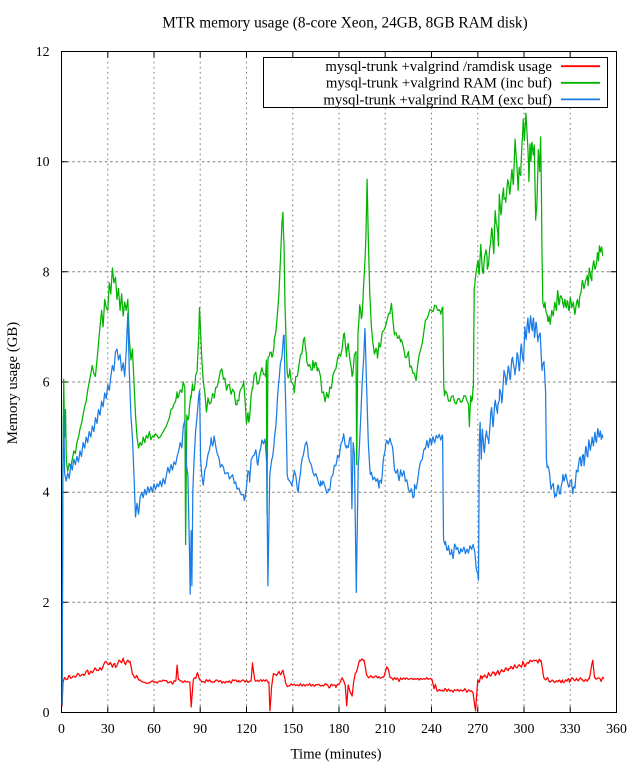  I want to click on svg-text: 10, so click(43, 161).